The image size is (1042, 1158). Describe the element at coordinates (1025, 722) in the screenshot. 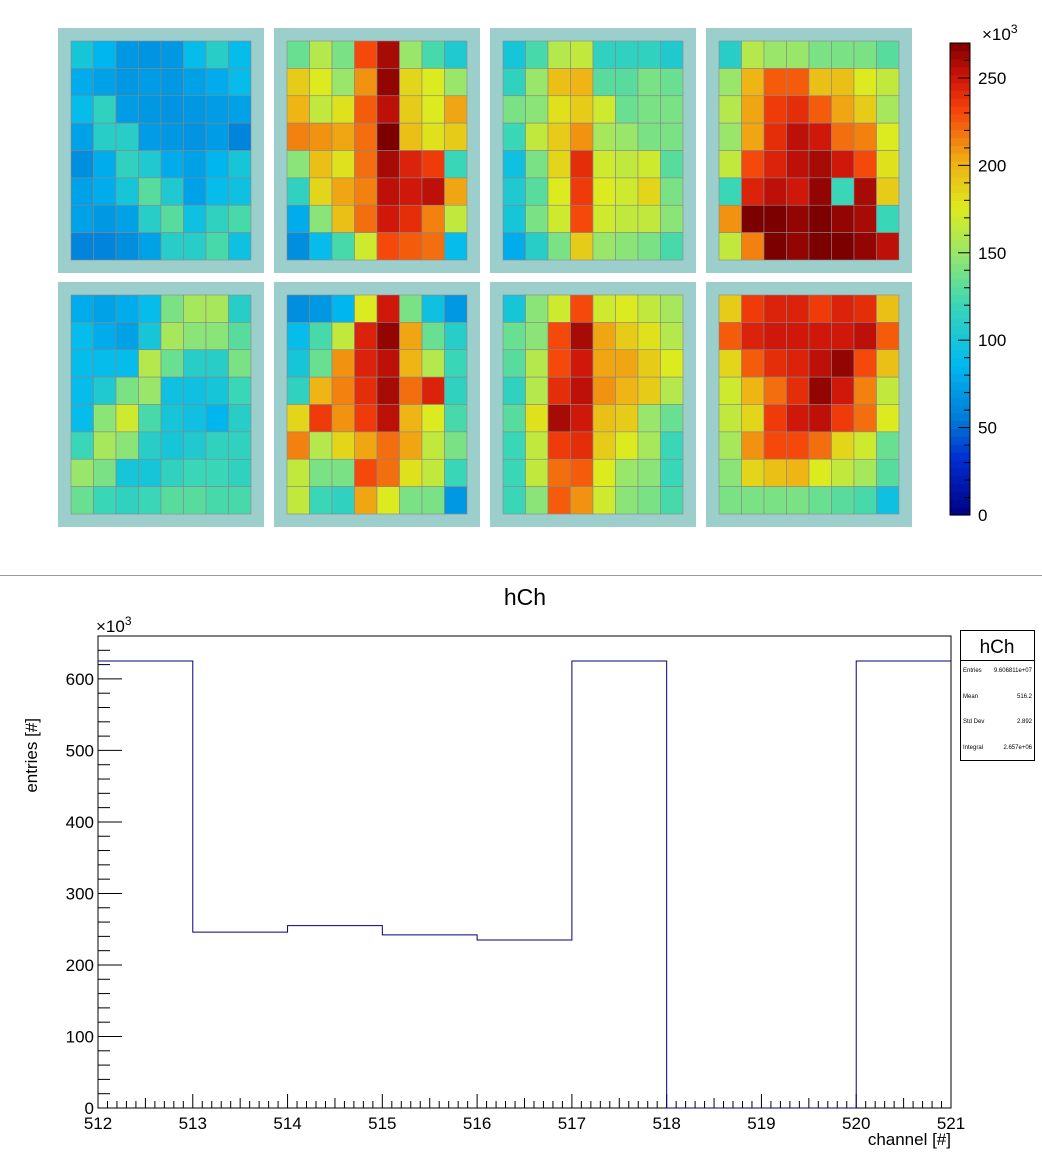

I see `stats-row-value: 2.892` at that location.